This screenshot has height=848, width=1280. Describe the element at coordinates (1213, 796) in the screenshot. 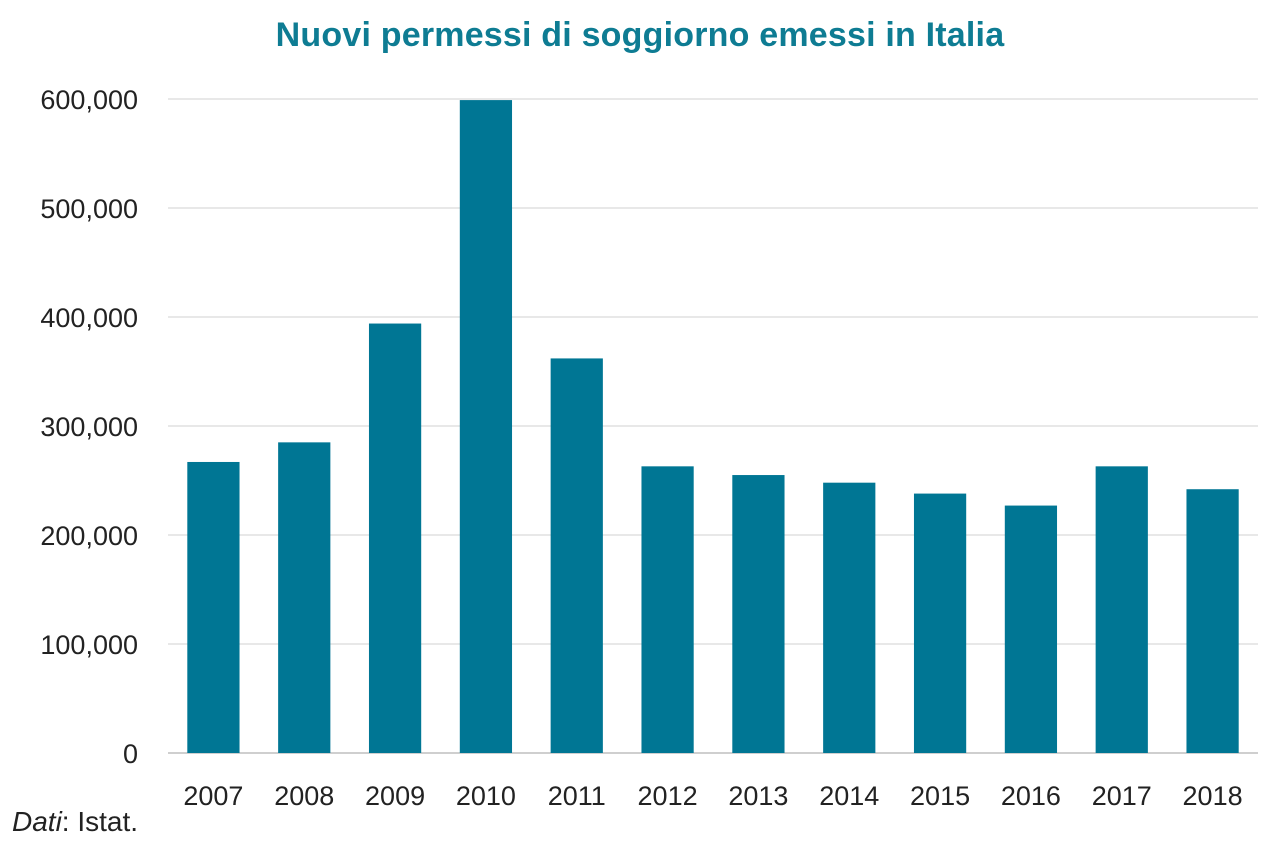

I see `x-tick-label: 2018` at that location.